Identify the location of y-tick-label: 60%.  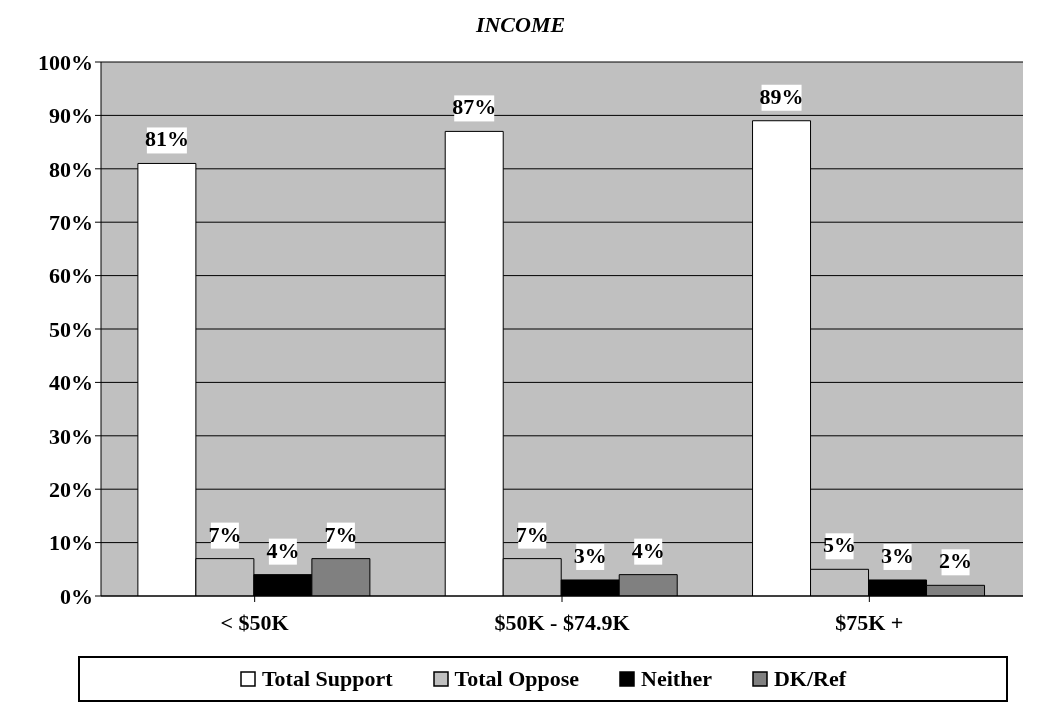
(71, 276).